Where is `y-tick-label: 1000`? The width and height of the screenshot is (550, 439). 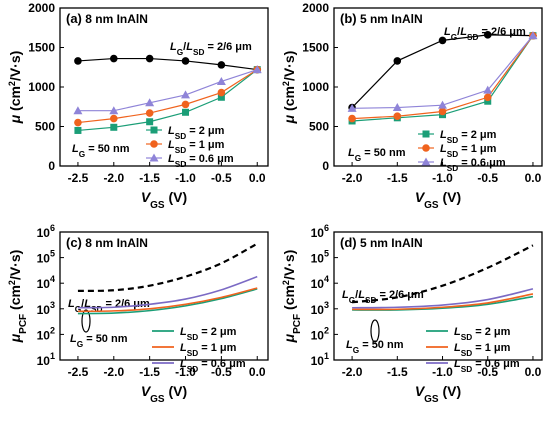
y-tick-label: 1000 is located at coordinates (41, 87).